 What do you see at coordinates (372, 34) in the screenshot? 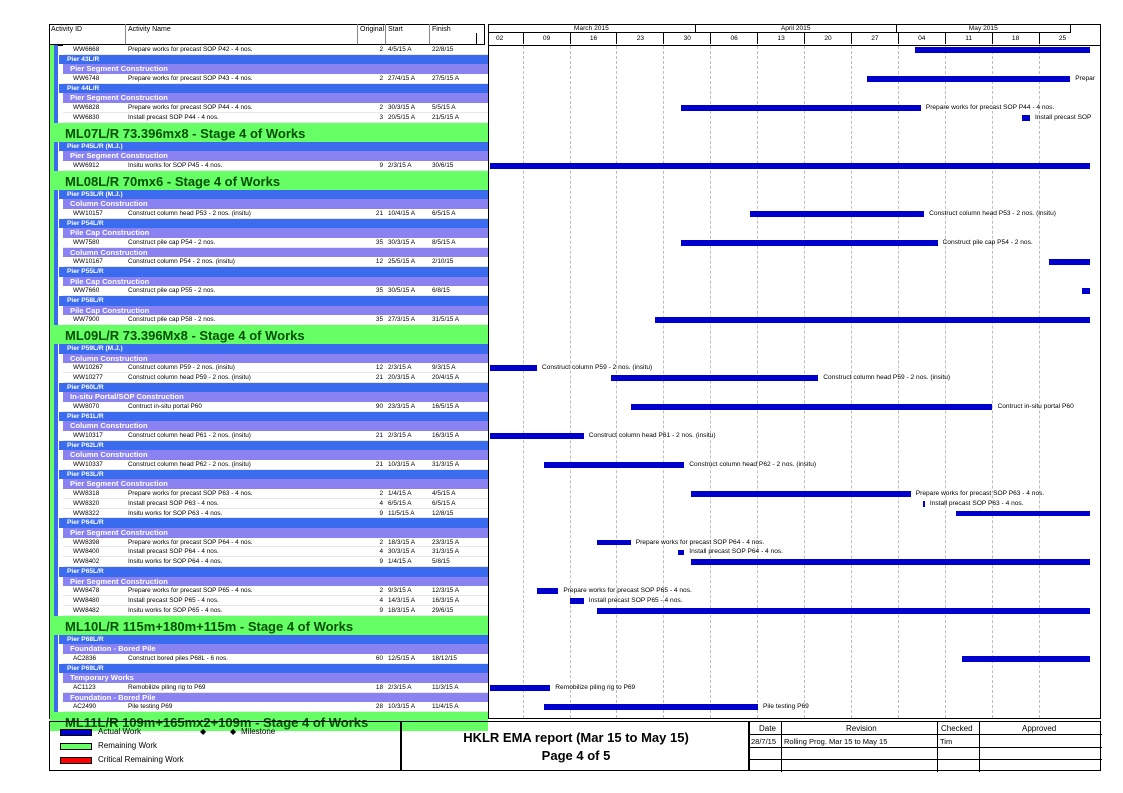
I see `column-header-original: Original` at bounding box center [372, 34].